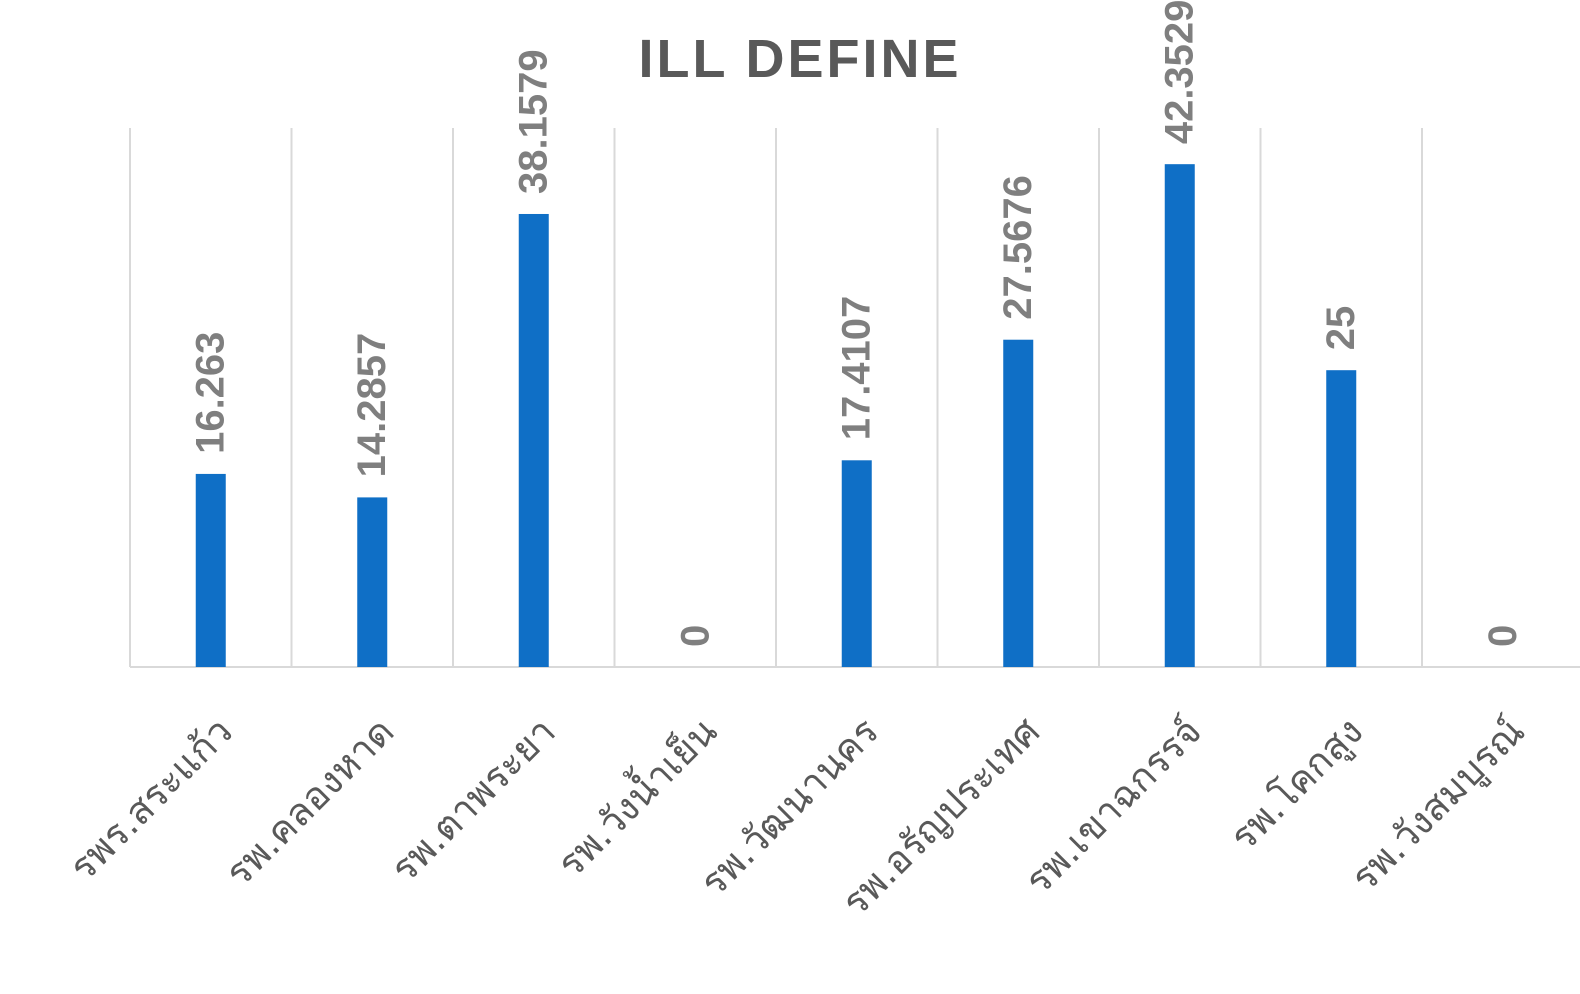  I want to click on data-label: 27.5676, so click(1018, 247).